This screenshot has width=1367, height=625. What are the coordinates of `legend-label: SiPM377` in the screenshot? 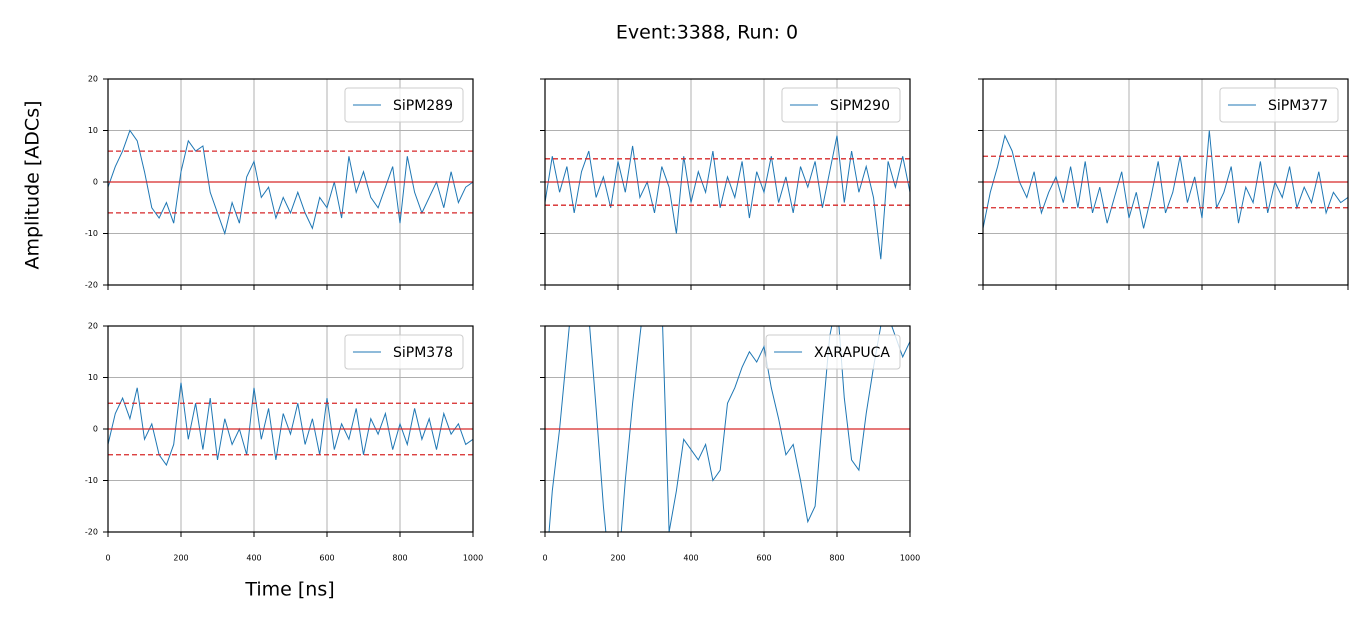 It's located at (1298, 106).